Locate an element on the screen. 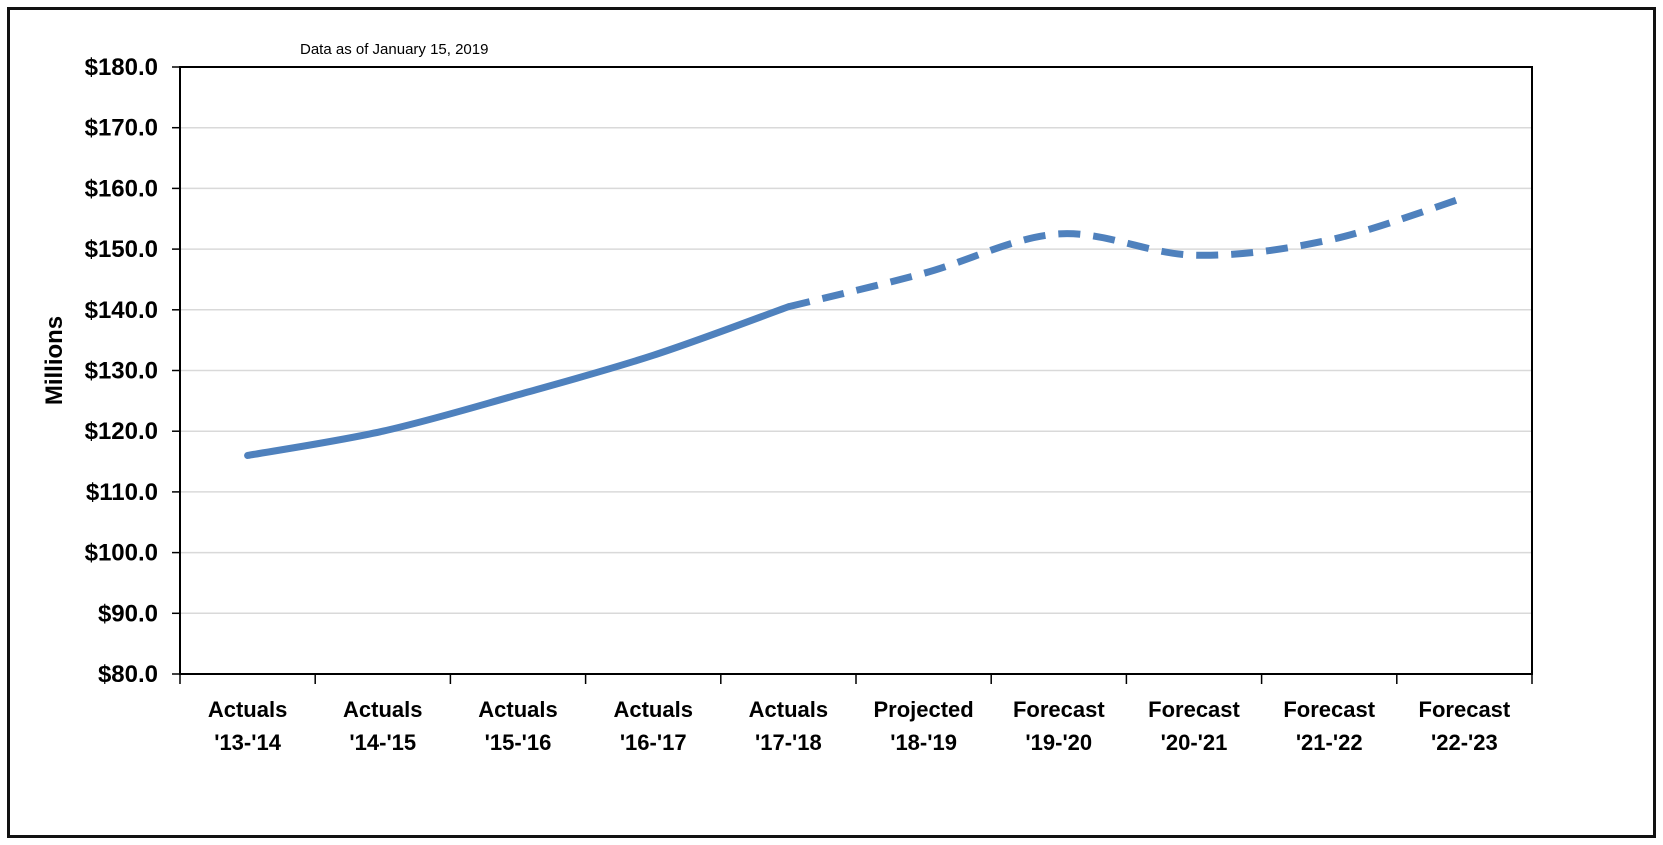 The height and width of the screenshot is (845, 1663). x-tick-label: '17-'18 is located at coordinates (788, 742).